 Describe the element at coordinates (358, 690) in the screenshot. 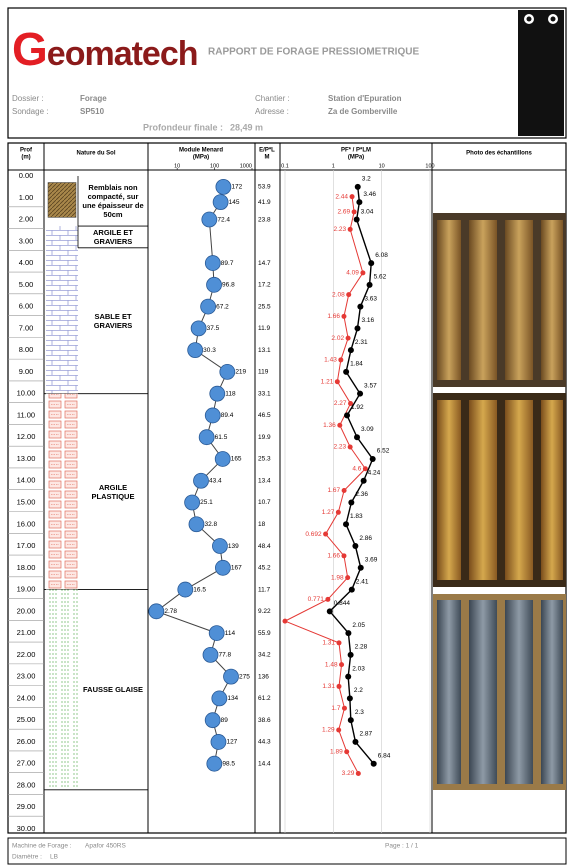

I see `pressure-label: 2.2` at that location.